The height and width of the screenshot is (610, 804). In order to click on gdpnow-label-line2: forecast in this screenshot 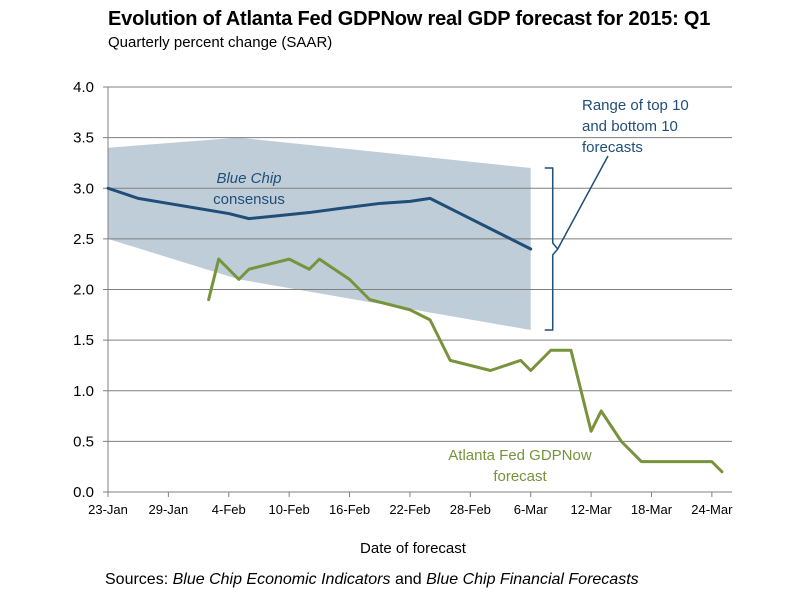, I will do `click(520, 476)`.